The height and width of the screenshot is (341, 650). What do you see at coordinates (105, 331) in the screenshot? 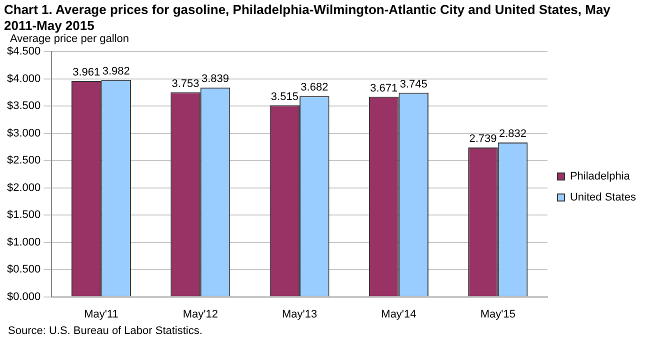
I see `source-note: Source: U.S. Bureau of Labor Statistics.` at bounding box center [105, 331].